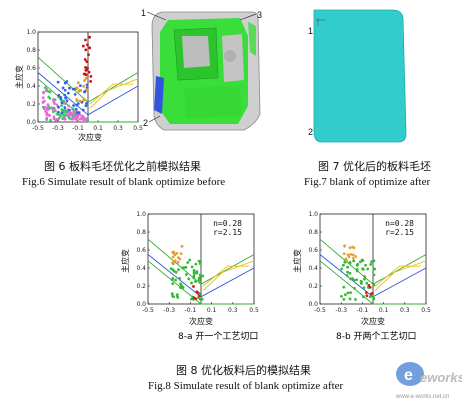  What do you see at coordinates (311, 132) in the screenshot?
I see `fig7-callout-2: 2` at bounding box center [311, 132].